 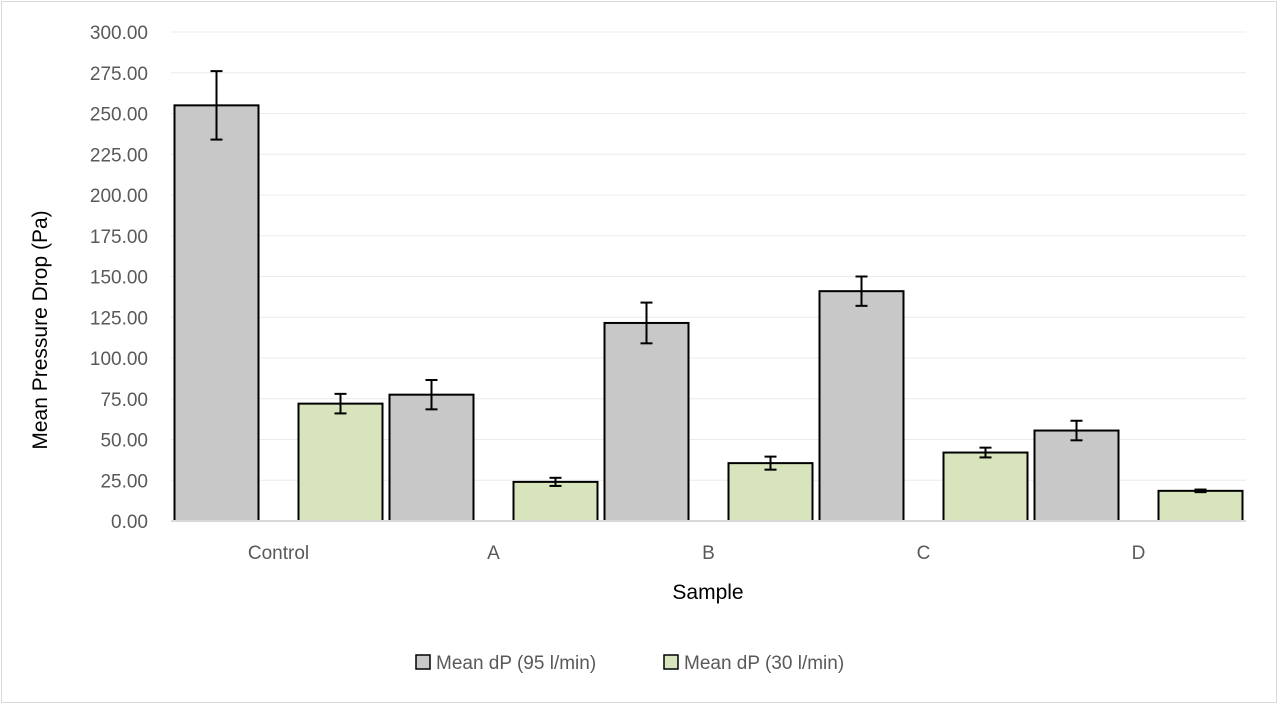 What do you see at coordinates (124, 441) in the screenshot?
I see `y-tick-label: 50.00` at bounding box center [124, 441].